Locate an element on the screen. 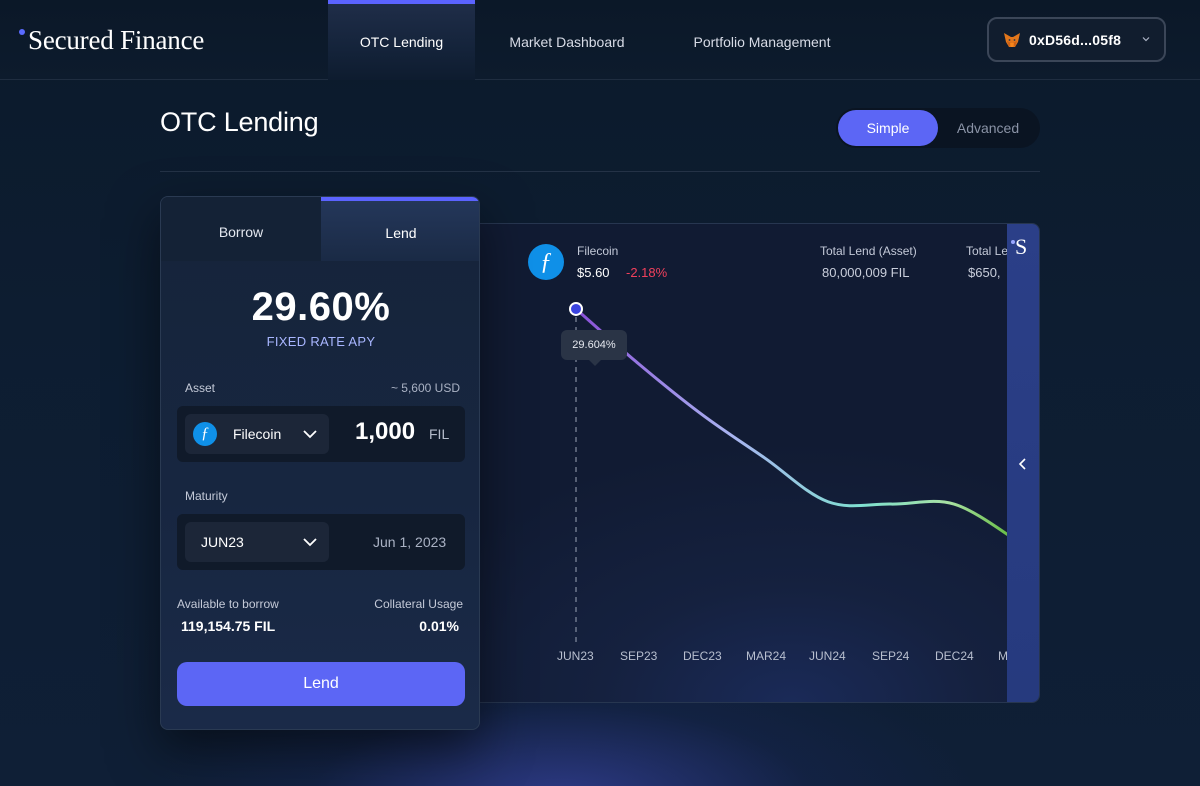 This screenshot has height=786, width=1200. total-lend-usd-label: Total Le is located at coordinates (987, 251).